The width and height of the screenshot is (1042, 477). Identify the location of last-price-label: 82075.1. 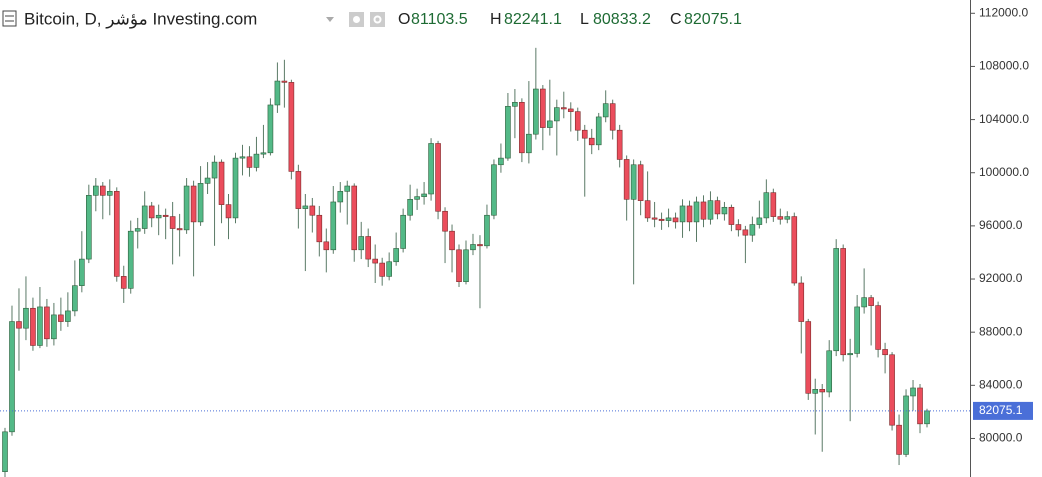
(1001, 410).